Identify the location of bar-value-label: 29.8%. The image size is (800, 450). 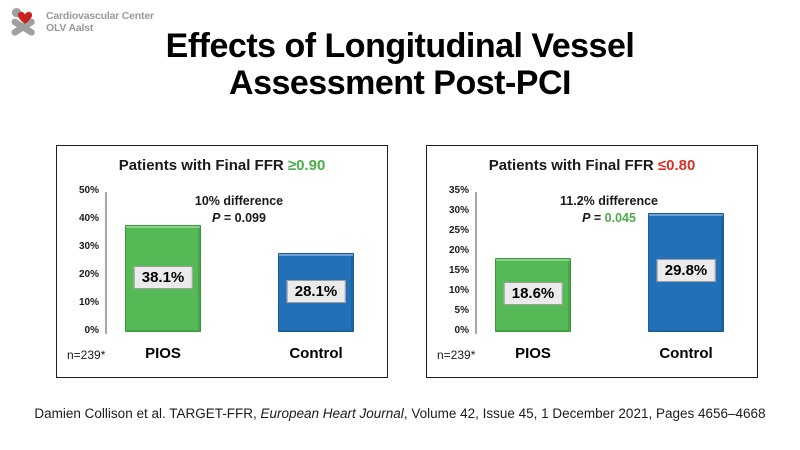
(686, 271).